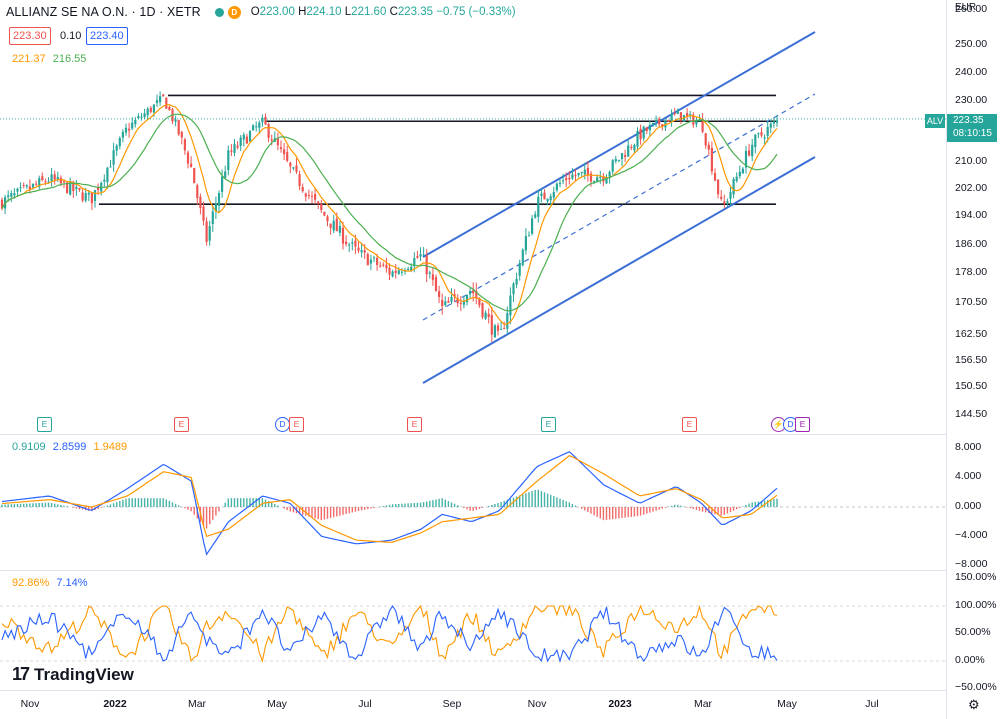  I want to click on ma-legend: 221.37 216.55, so click(49, 59).